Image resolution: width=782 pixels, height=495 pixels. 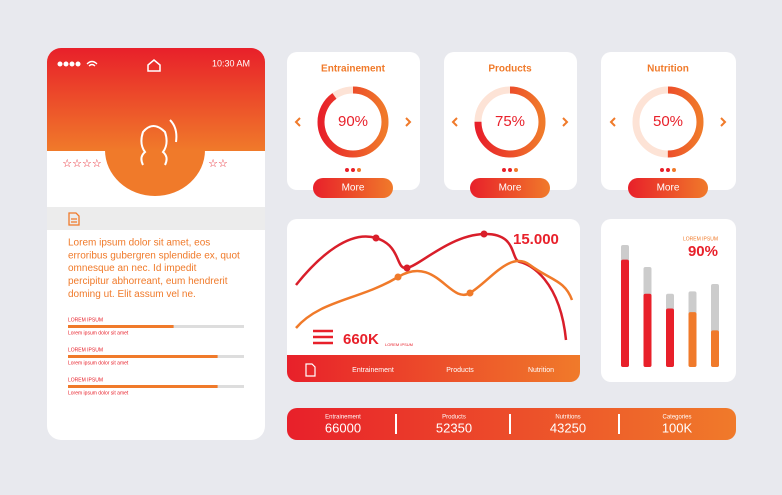 I want to click on status-dots, so click(x=69, y=64).